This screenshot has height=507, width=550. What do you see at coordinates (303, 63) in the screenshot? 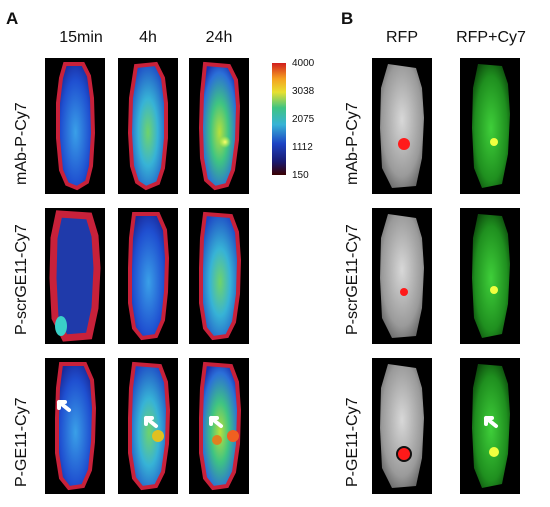
I see `colorbar-tick-4000: 4000` at bounding box center [303, 63].